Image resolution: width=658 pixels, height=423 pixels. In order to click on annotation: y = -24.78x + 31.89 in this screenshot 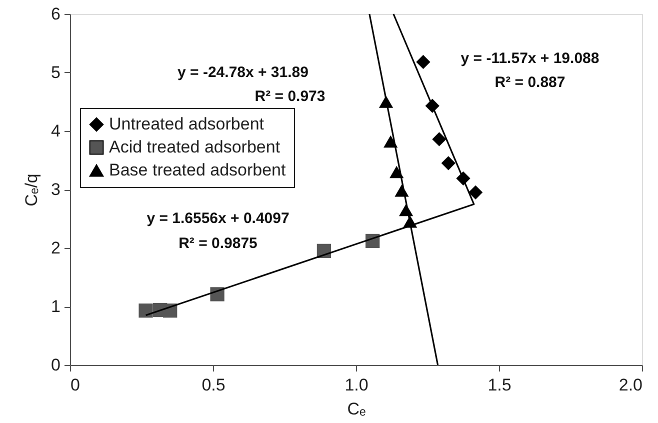, I will do `click(243, 72)`.